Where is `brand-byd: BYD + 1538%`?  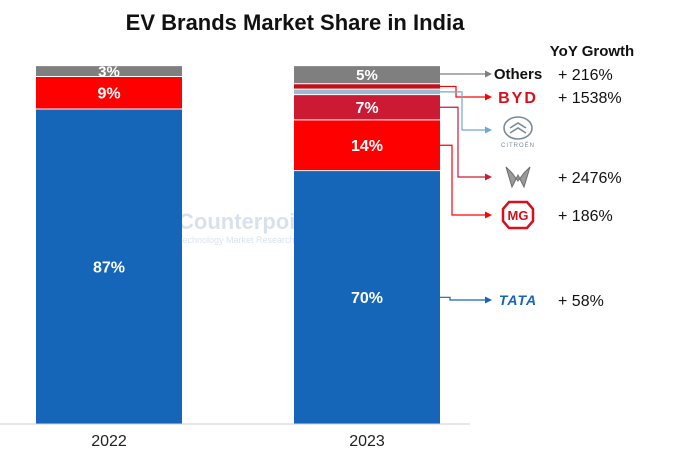
brand-byd: BYD + 1538% is located at coordinates (560, 98).